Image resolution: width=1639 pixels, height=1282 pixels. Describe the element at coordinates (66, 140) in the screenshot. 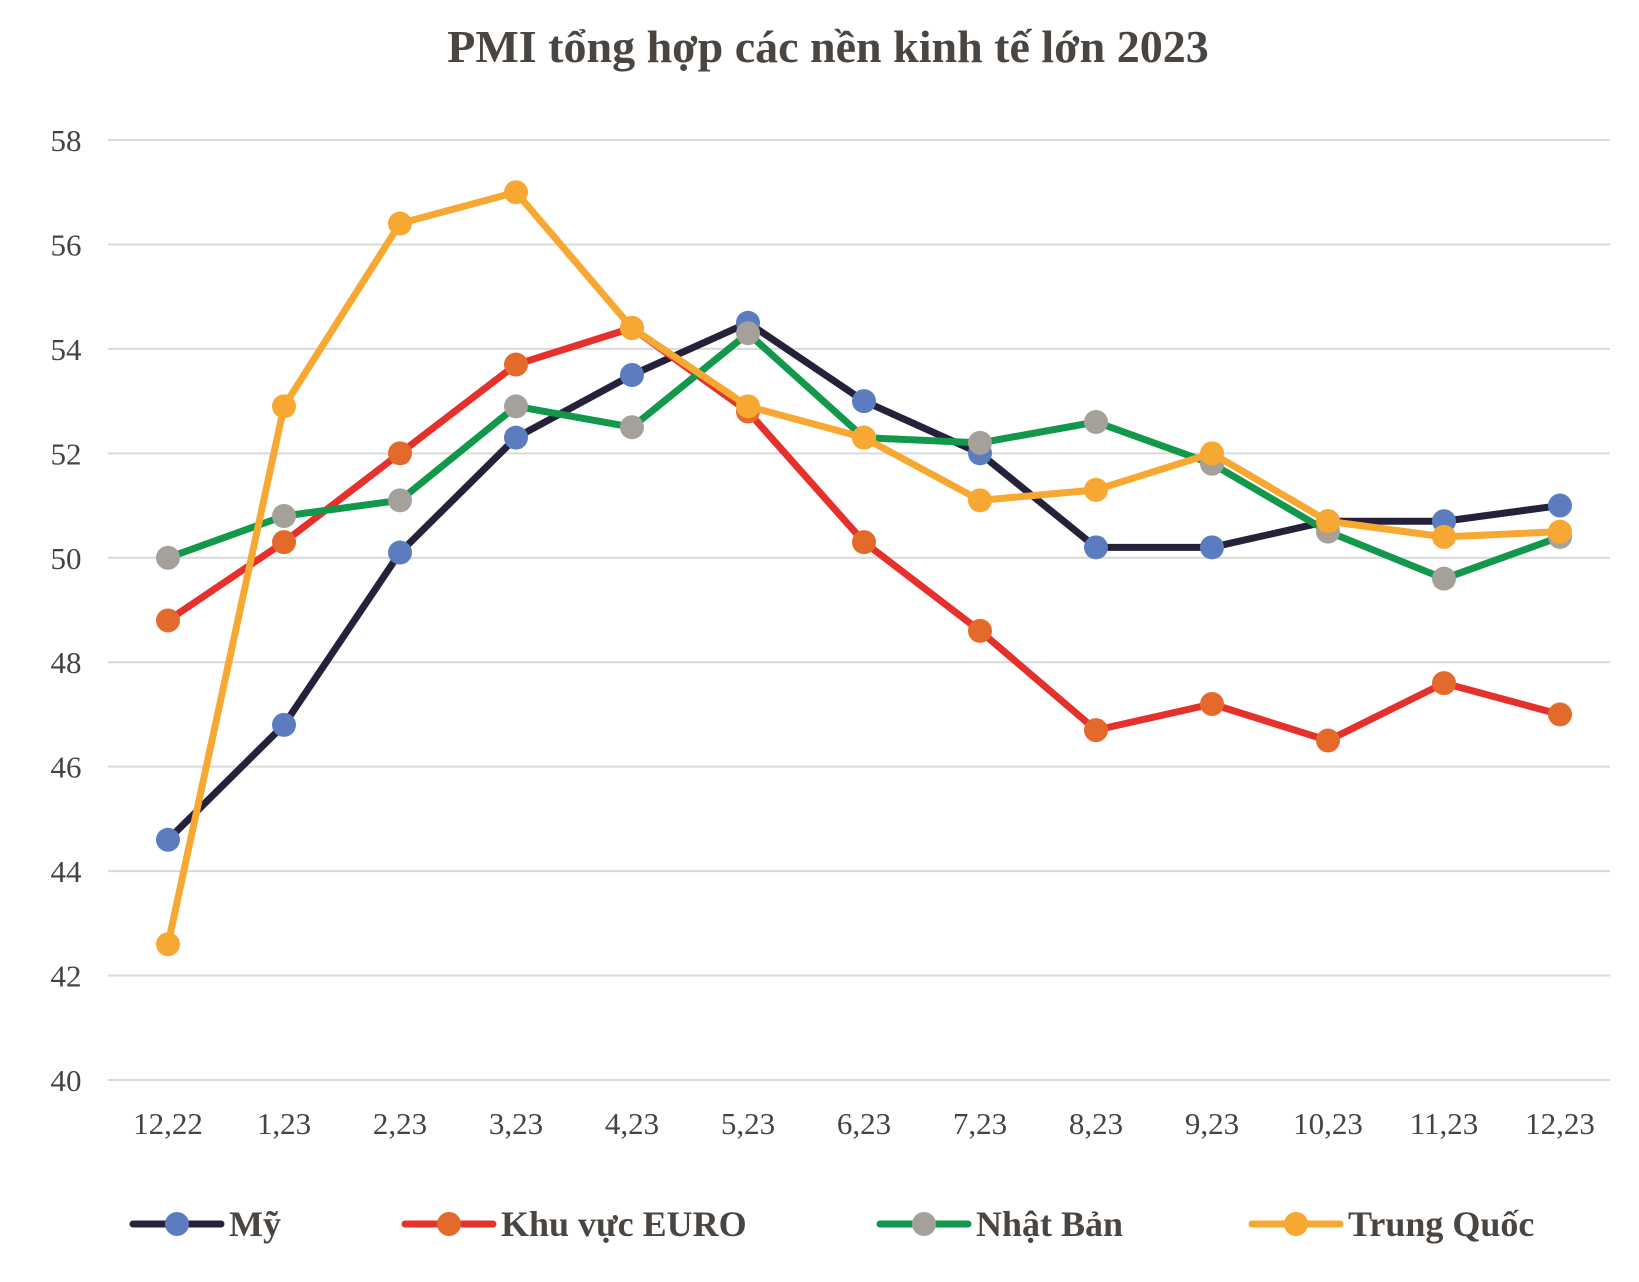

I see `y-tick-label: 58` at that location.